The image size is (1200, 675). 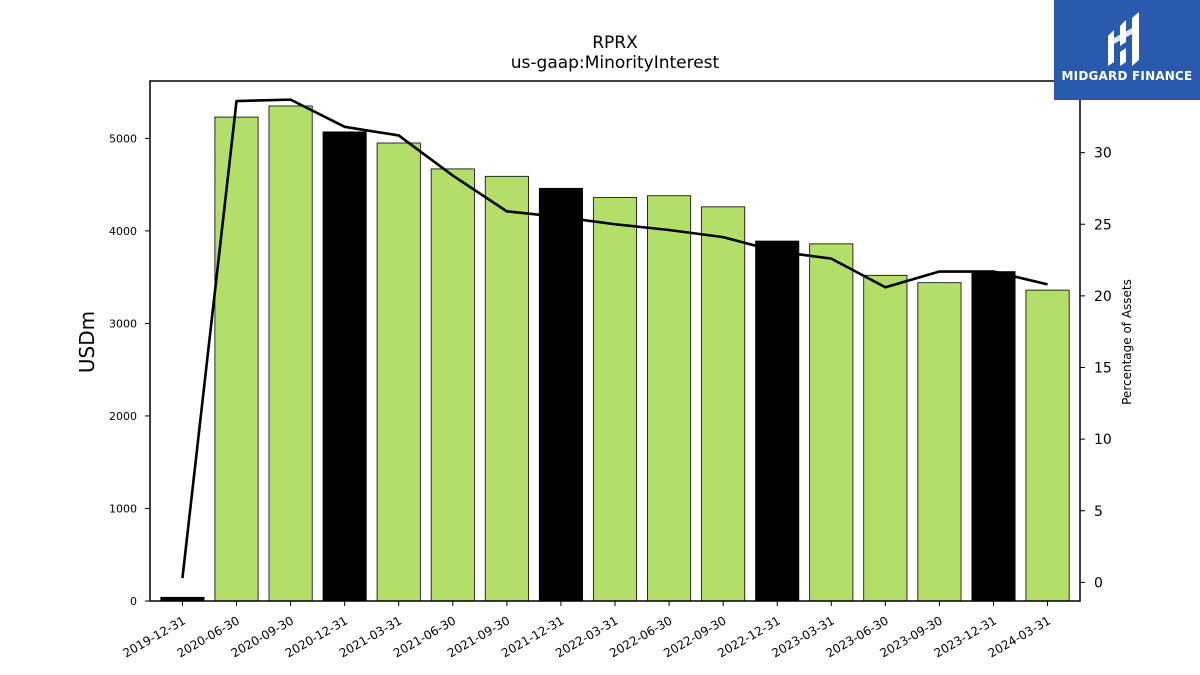 What do you see at coordinates (1098, 583) in the screenshot?
I see `y2-tick-label: 0` at bounding box center [1098, 583].